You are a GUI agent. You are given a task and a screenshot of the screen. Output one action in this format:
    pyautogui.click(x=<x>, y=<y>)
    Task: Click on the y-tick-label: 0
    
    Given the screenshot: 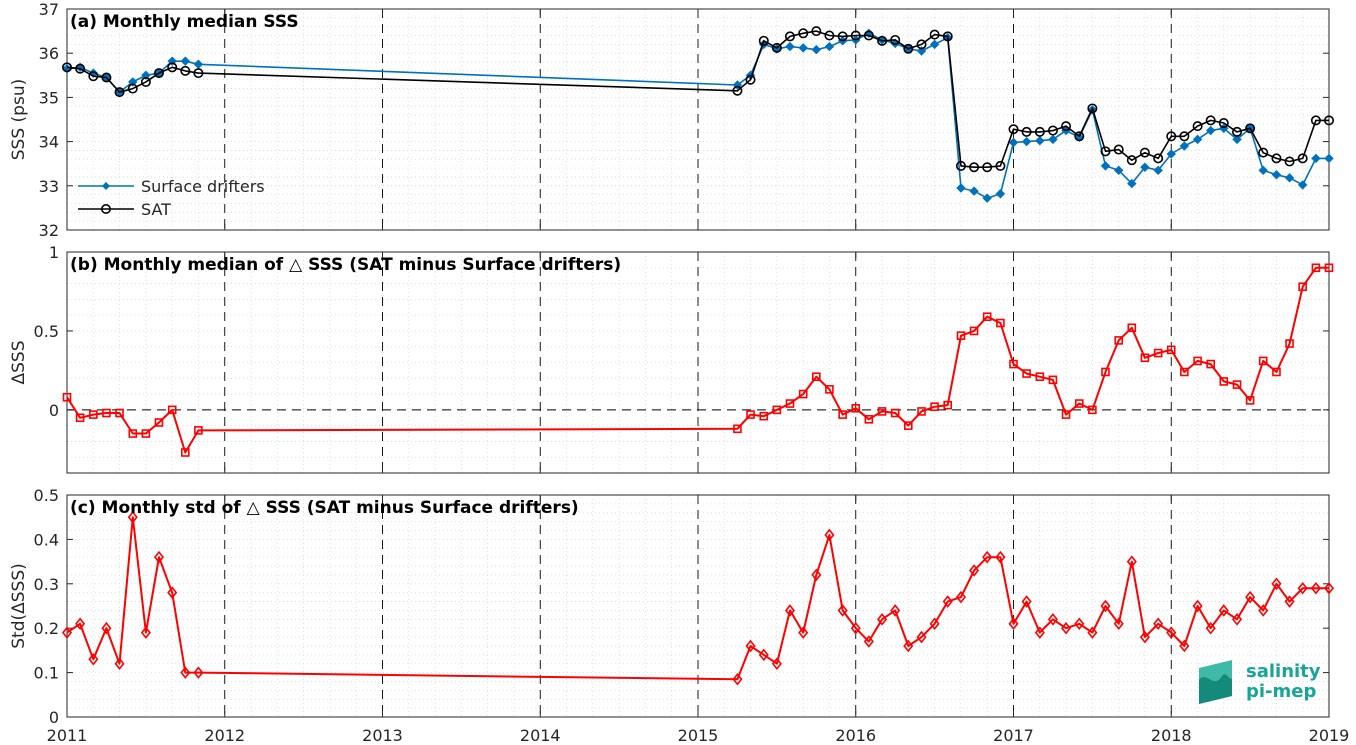 What is the action you would take?
    pyautogui.click(x=54, y=410)
    